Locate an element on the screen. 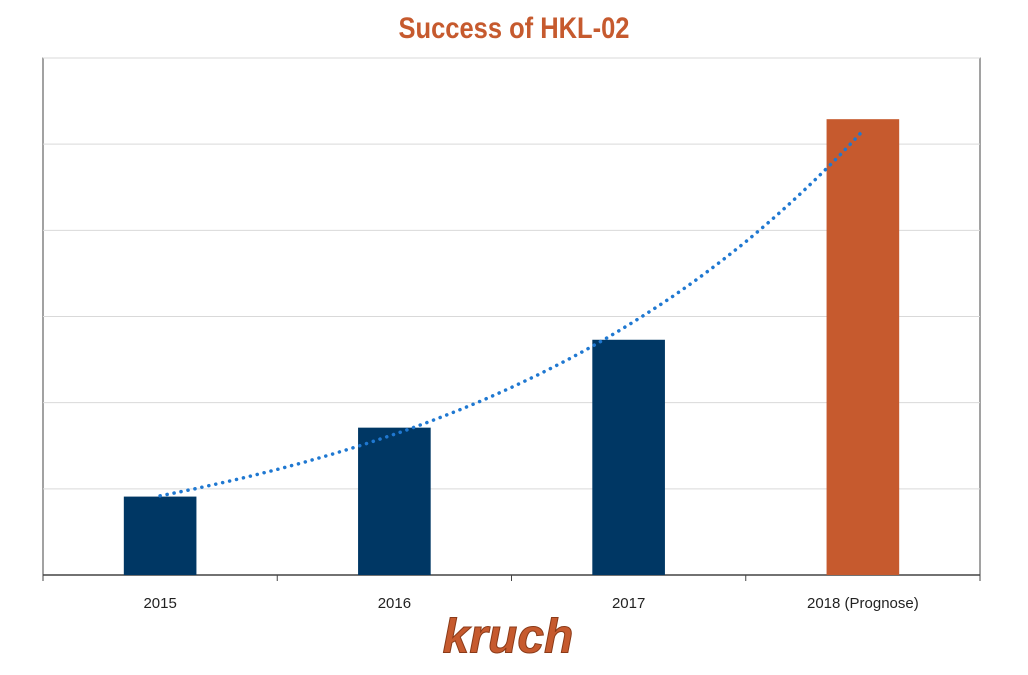 This screenshot has width=1028, height=675. x-tick-label: 2017 is located at coordinates (628, 603).